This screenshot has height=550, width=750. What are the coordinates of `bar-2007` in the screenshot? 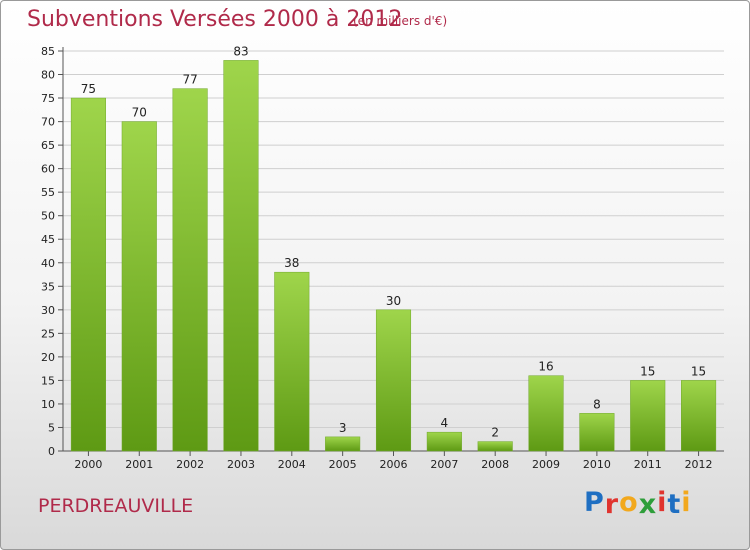 It's located at (444, 441).